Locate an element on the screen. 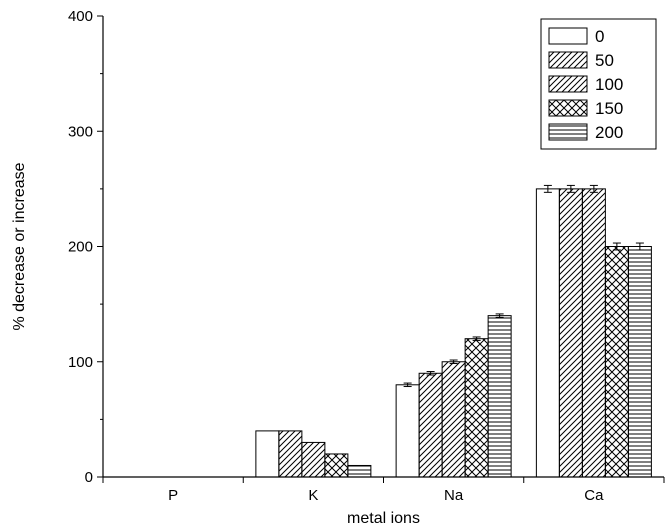 Image resolution: width=666 pixels, height=530 pixels. legend-label: 150 is located at coordinates (609, 108).